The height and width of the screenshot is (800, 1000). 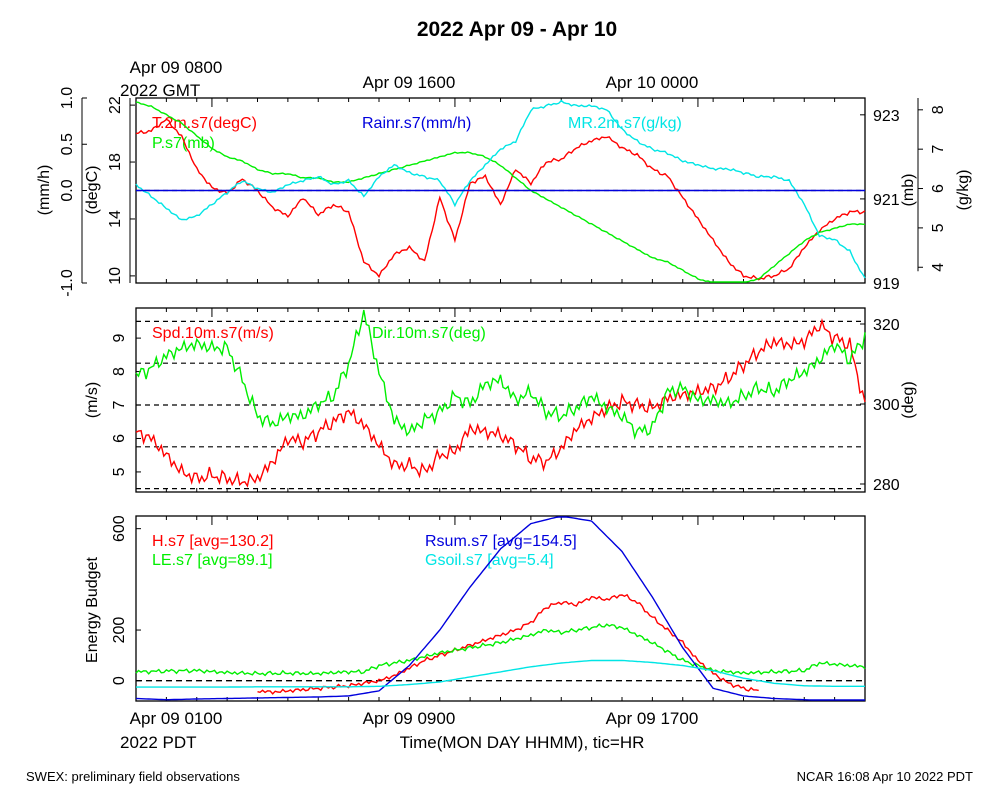 I want to click on tick-label-mr: 8, so click(x=938, y=109).